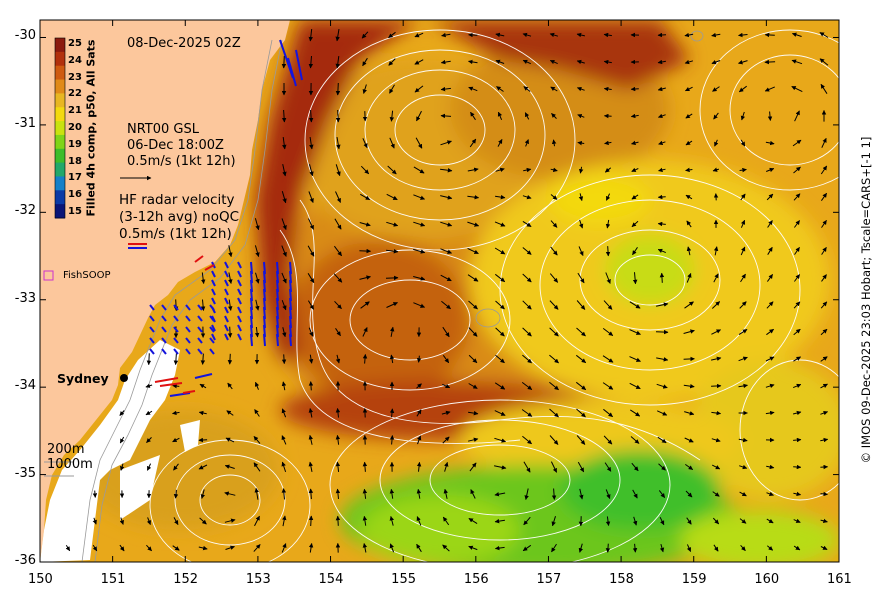 This screenshot has height=600, width=880. I want to click on x-tick-label: 152, so click(186, 579).